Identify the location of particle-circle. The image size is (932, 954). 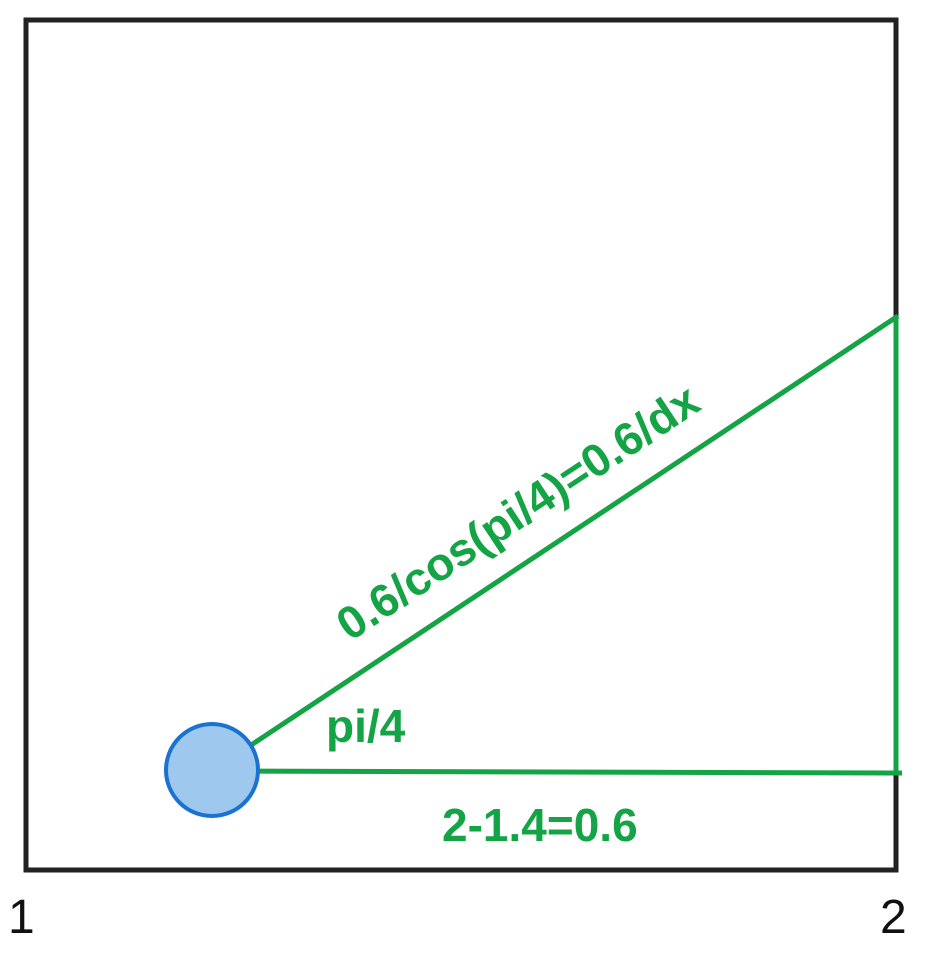
(212, 770).